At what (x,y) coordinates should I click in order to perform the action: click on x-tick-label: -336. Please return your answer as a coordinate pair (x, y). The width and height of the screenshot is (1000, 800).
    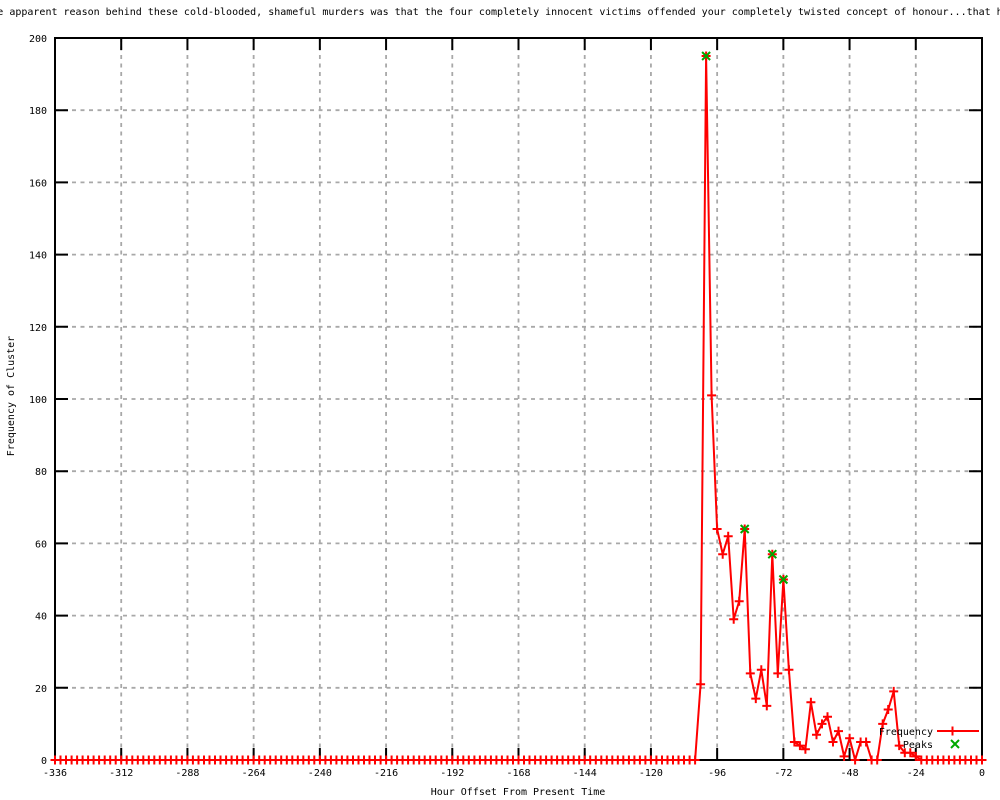
    Looking at the image, I should click on (55, 773).